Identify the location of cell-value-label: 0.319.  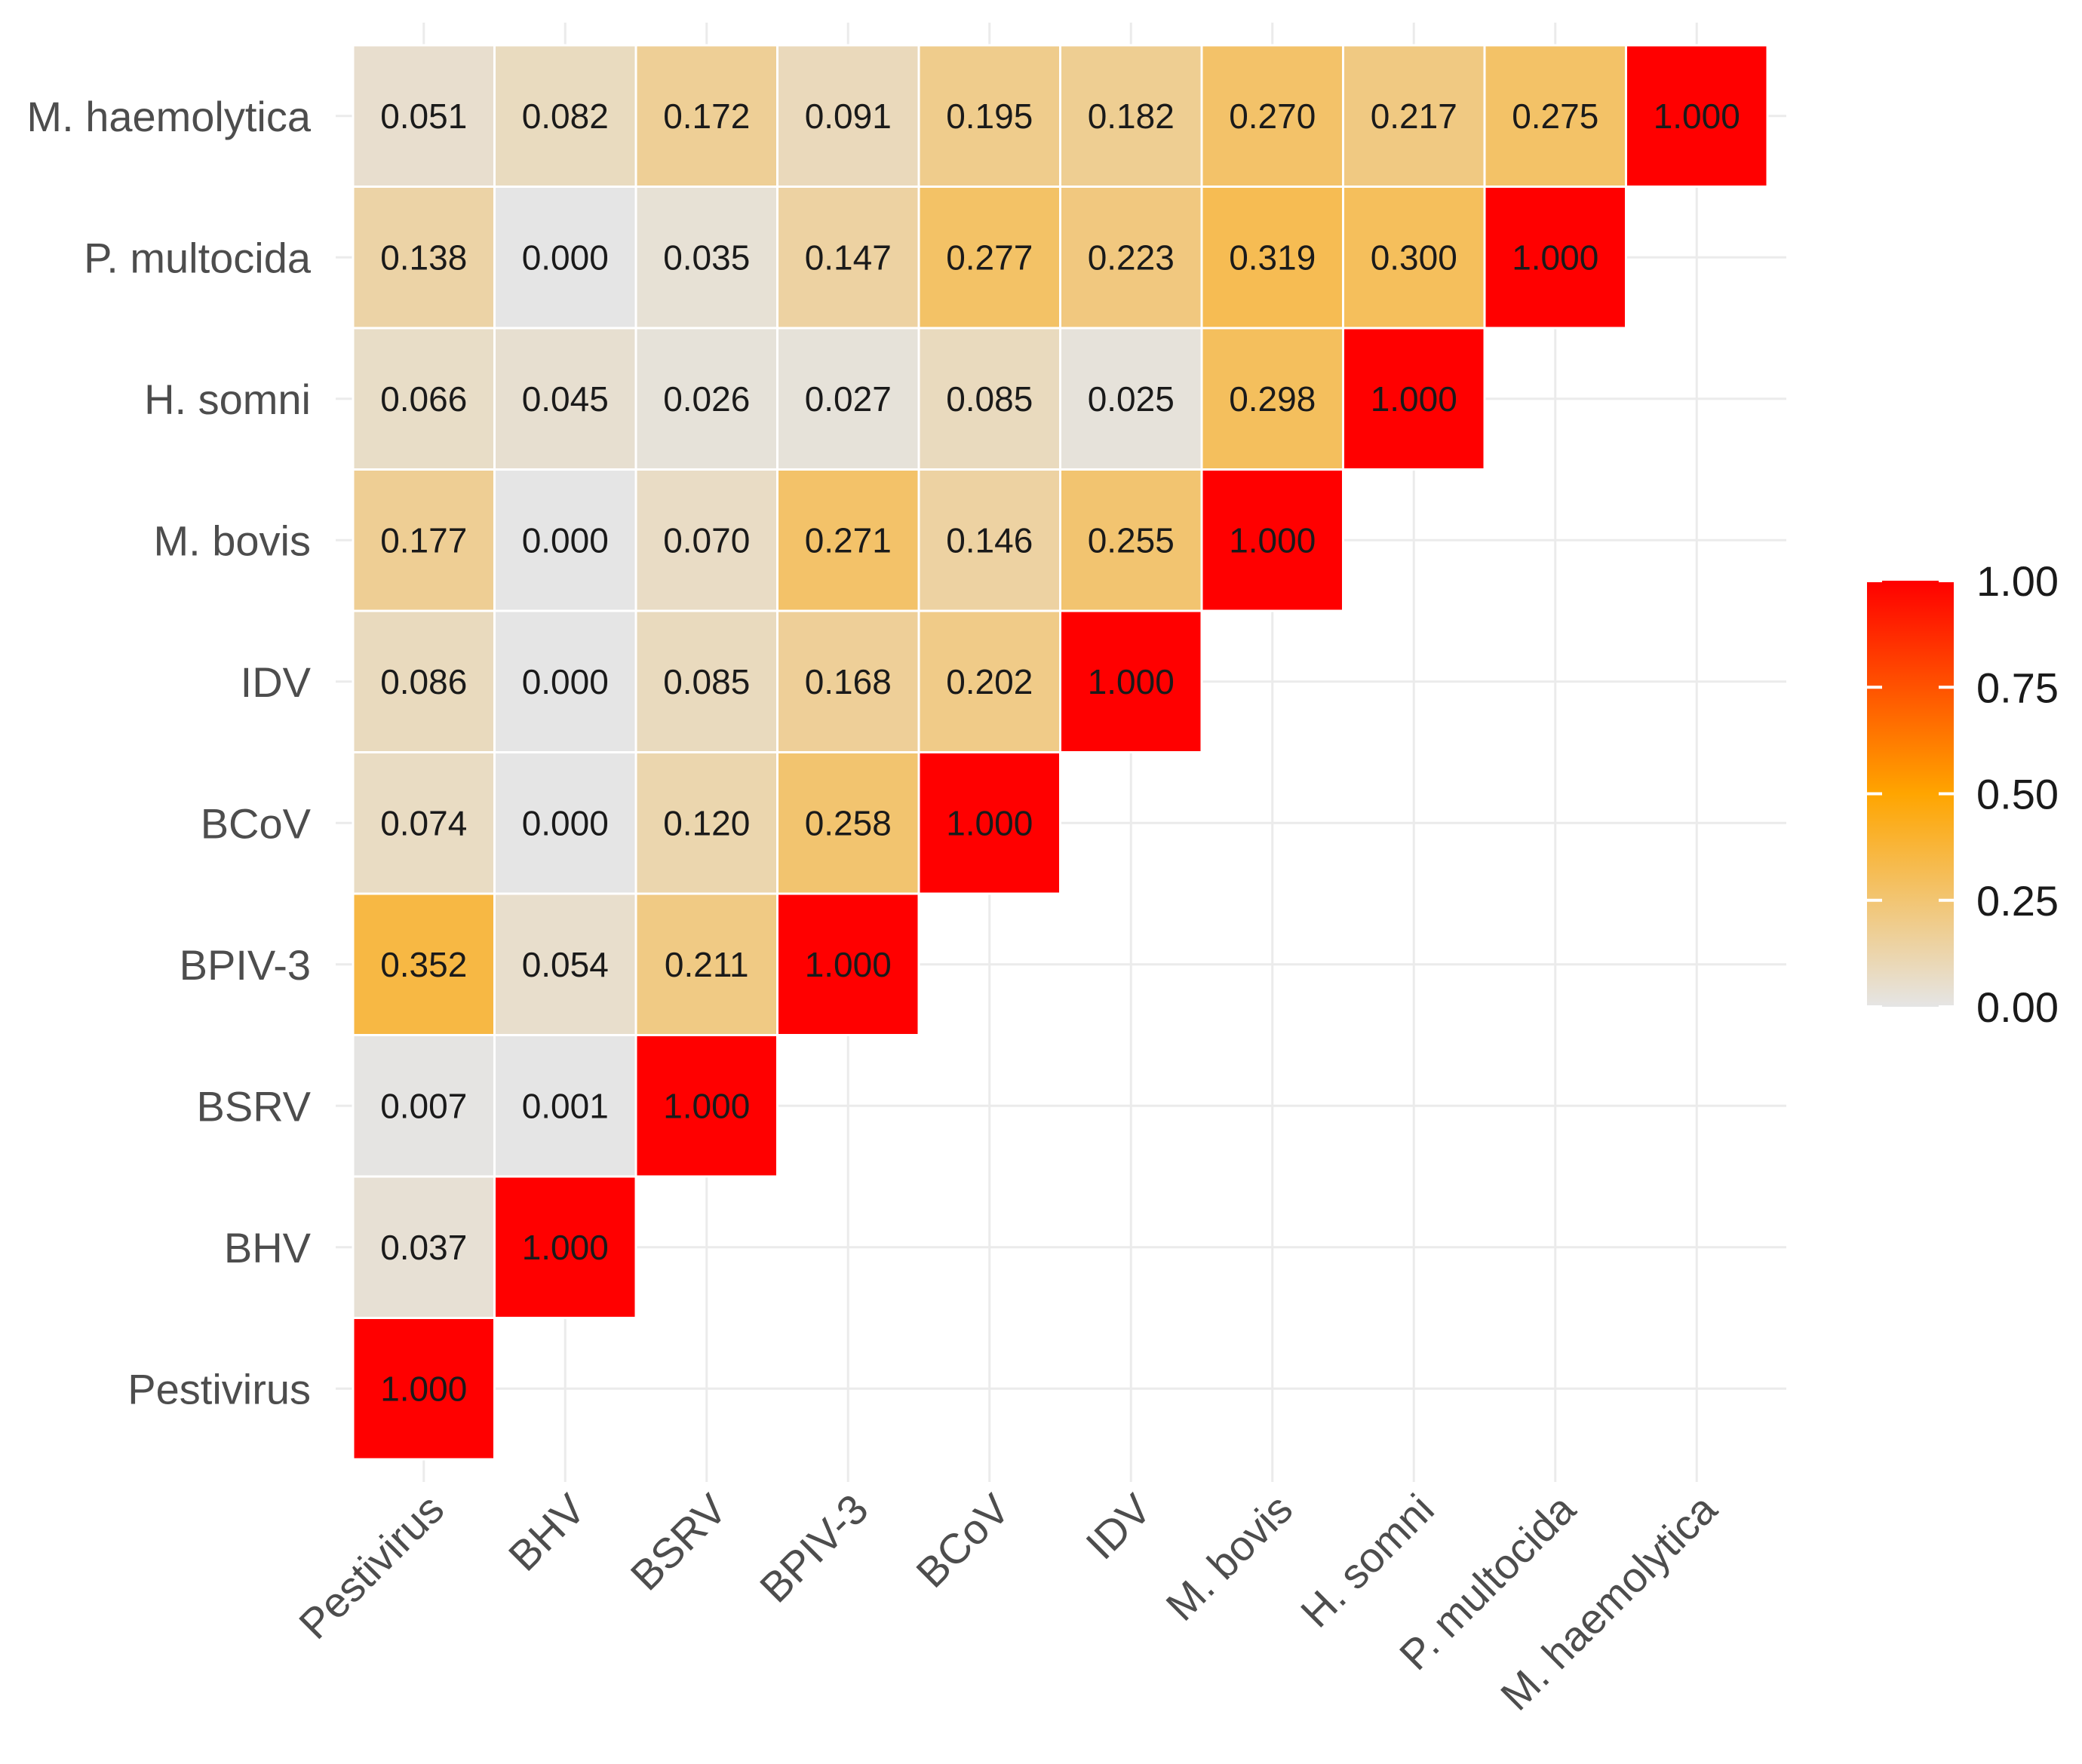
(1272, 257).